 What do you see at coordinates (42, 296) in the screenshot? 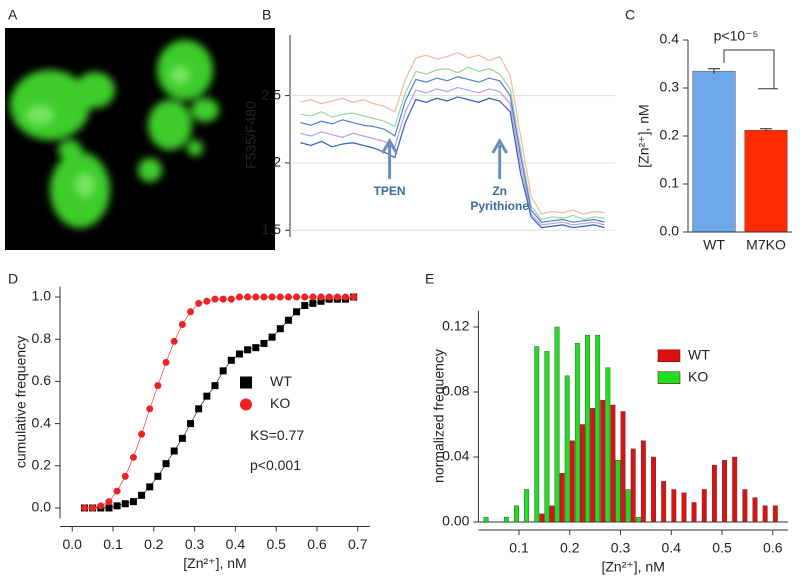
I see `y-tick-label: 1.0` at bounding box center [42, 296].